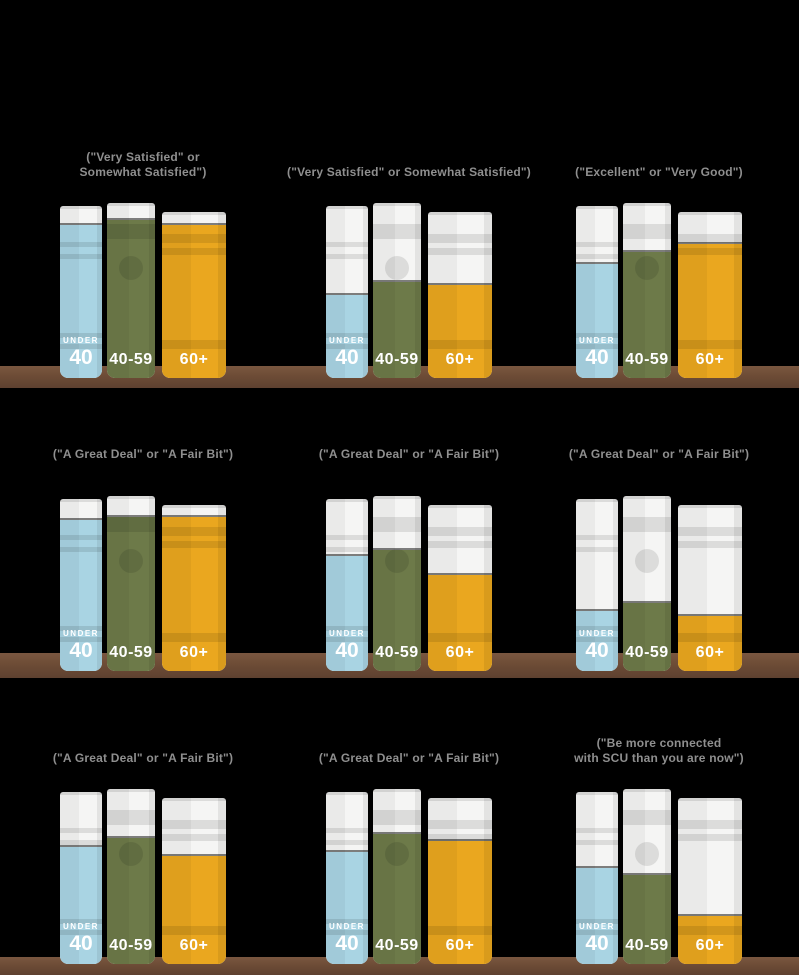 Image resolution: width=799 pixels, height=975 pixels. What do you see at coordinates (397, 583) in the screenshot?
I see `book-40-59: 40-59` at bounding box center [397, 583].